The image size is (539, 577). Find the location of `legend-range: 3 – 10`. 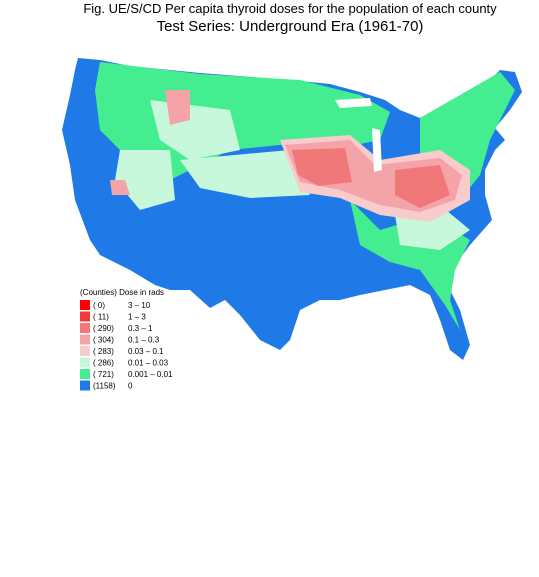

legend-range: 3 – 10 is located at coordinates (139, 305).